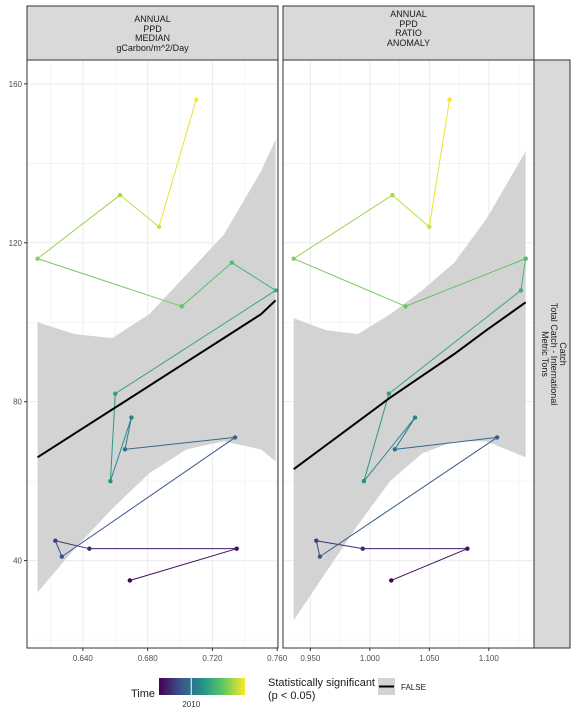 This screenshot has height=720, width=576. I want to click on facet-strip-2-line-1: ANNUAL, so click(408, 14).